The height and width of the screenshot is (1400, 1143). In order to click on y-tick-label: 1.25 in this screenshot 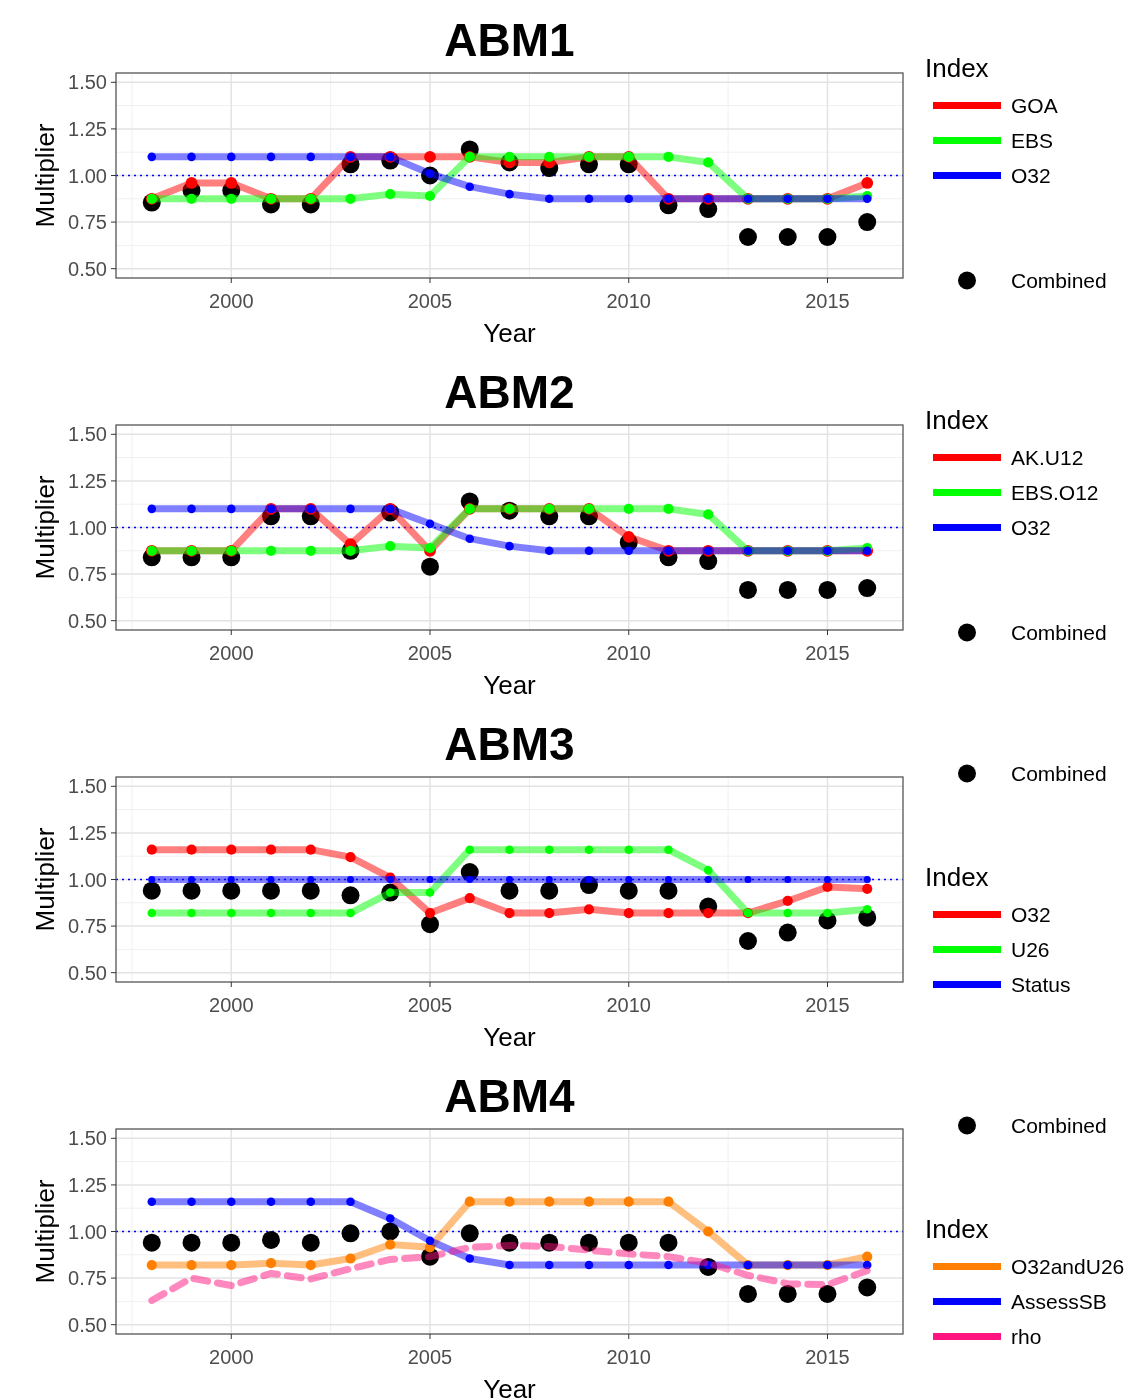, I will do `click(87, 832)`.